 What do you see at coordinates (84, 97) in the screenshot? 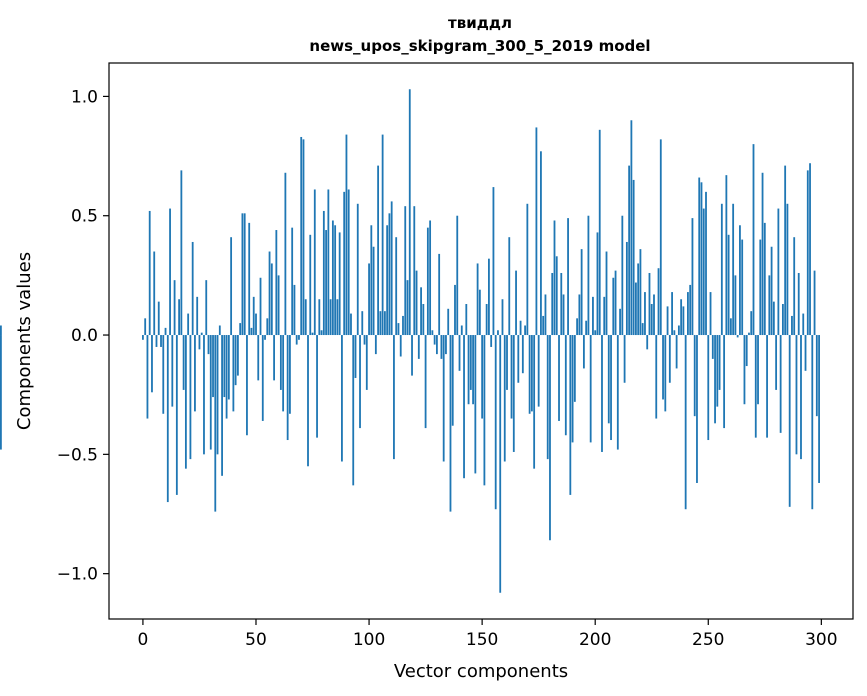
I see `y-tick-label: 1.0` at bounding box center [84, 97].